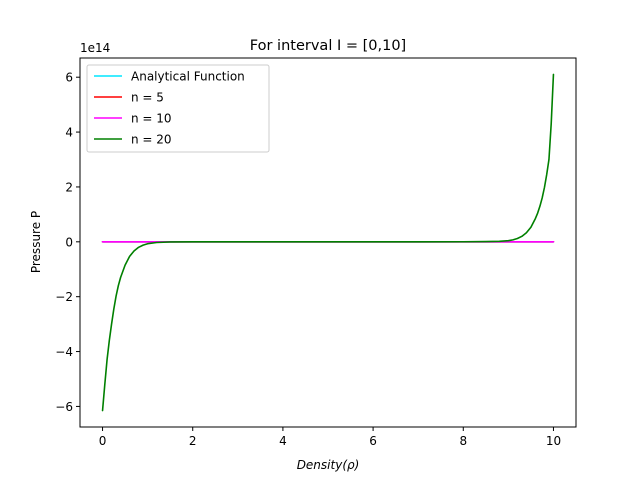 This screenshot has width=640, height=480. I want to click on legend: Analytical Function n = 5 n = 10 n = 20, so click(178, 108).